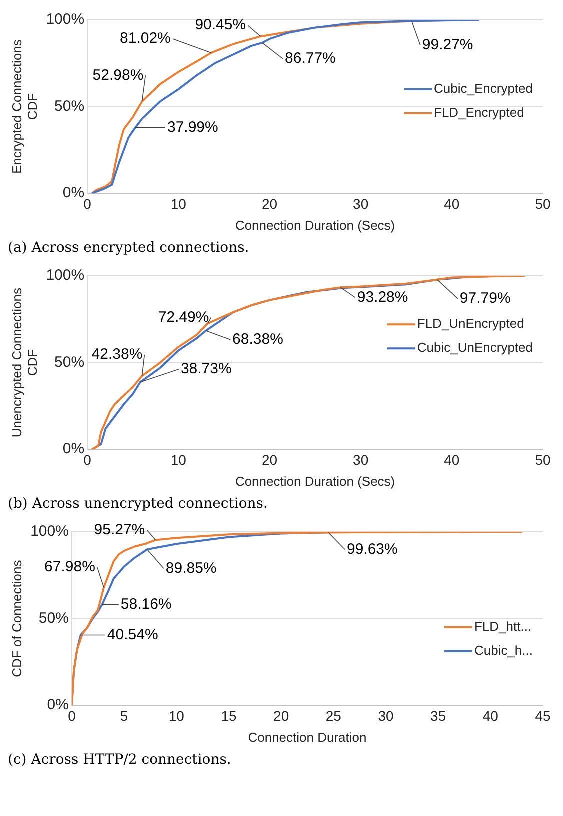  What do you see at coordinates (16, 619) in the screenshot?
I see `y-axis-title: CDF of Connections` at bounding box center [16, 619].